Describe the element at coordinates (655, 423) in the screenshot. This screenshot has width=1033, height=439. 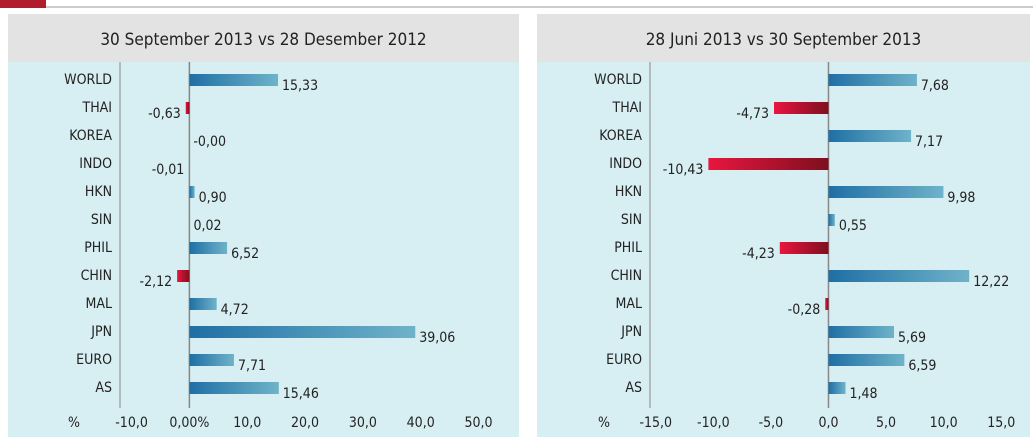
I see `x-tick-label: -15,0` at that location.